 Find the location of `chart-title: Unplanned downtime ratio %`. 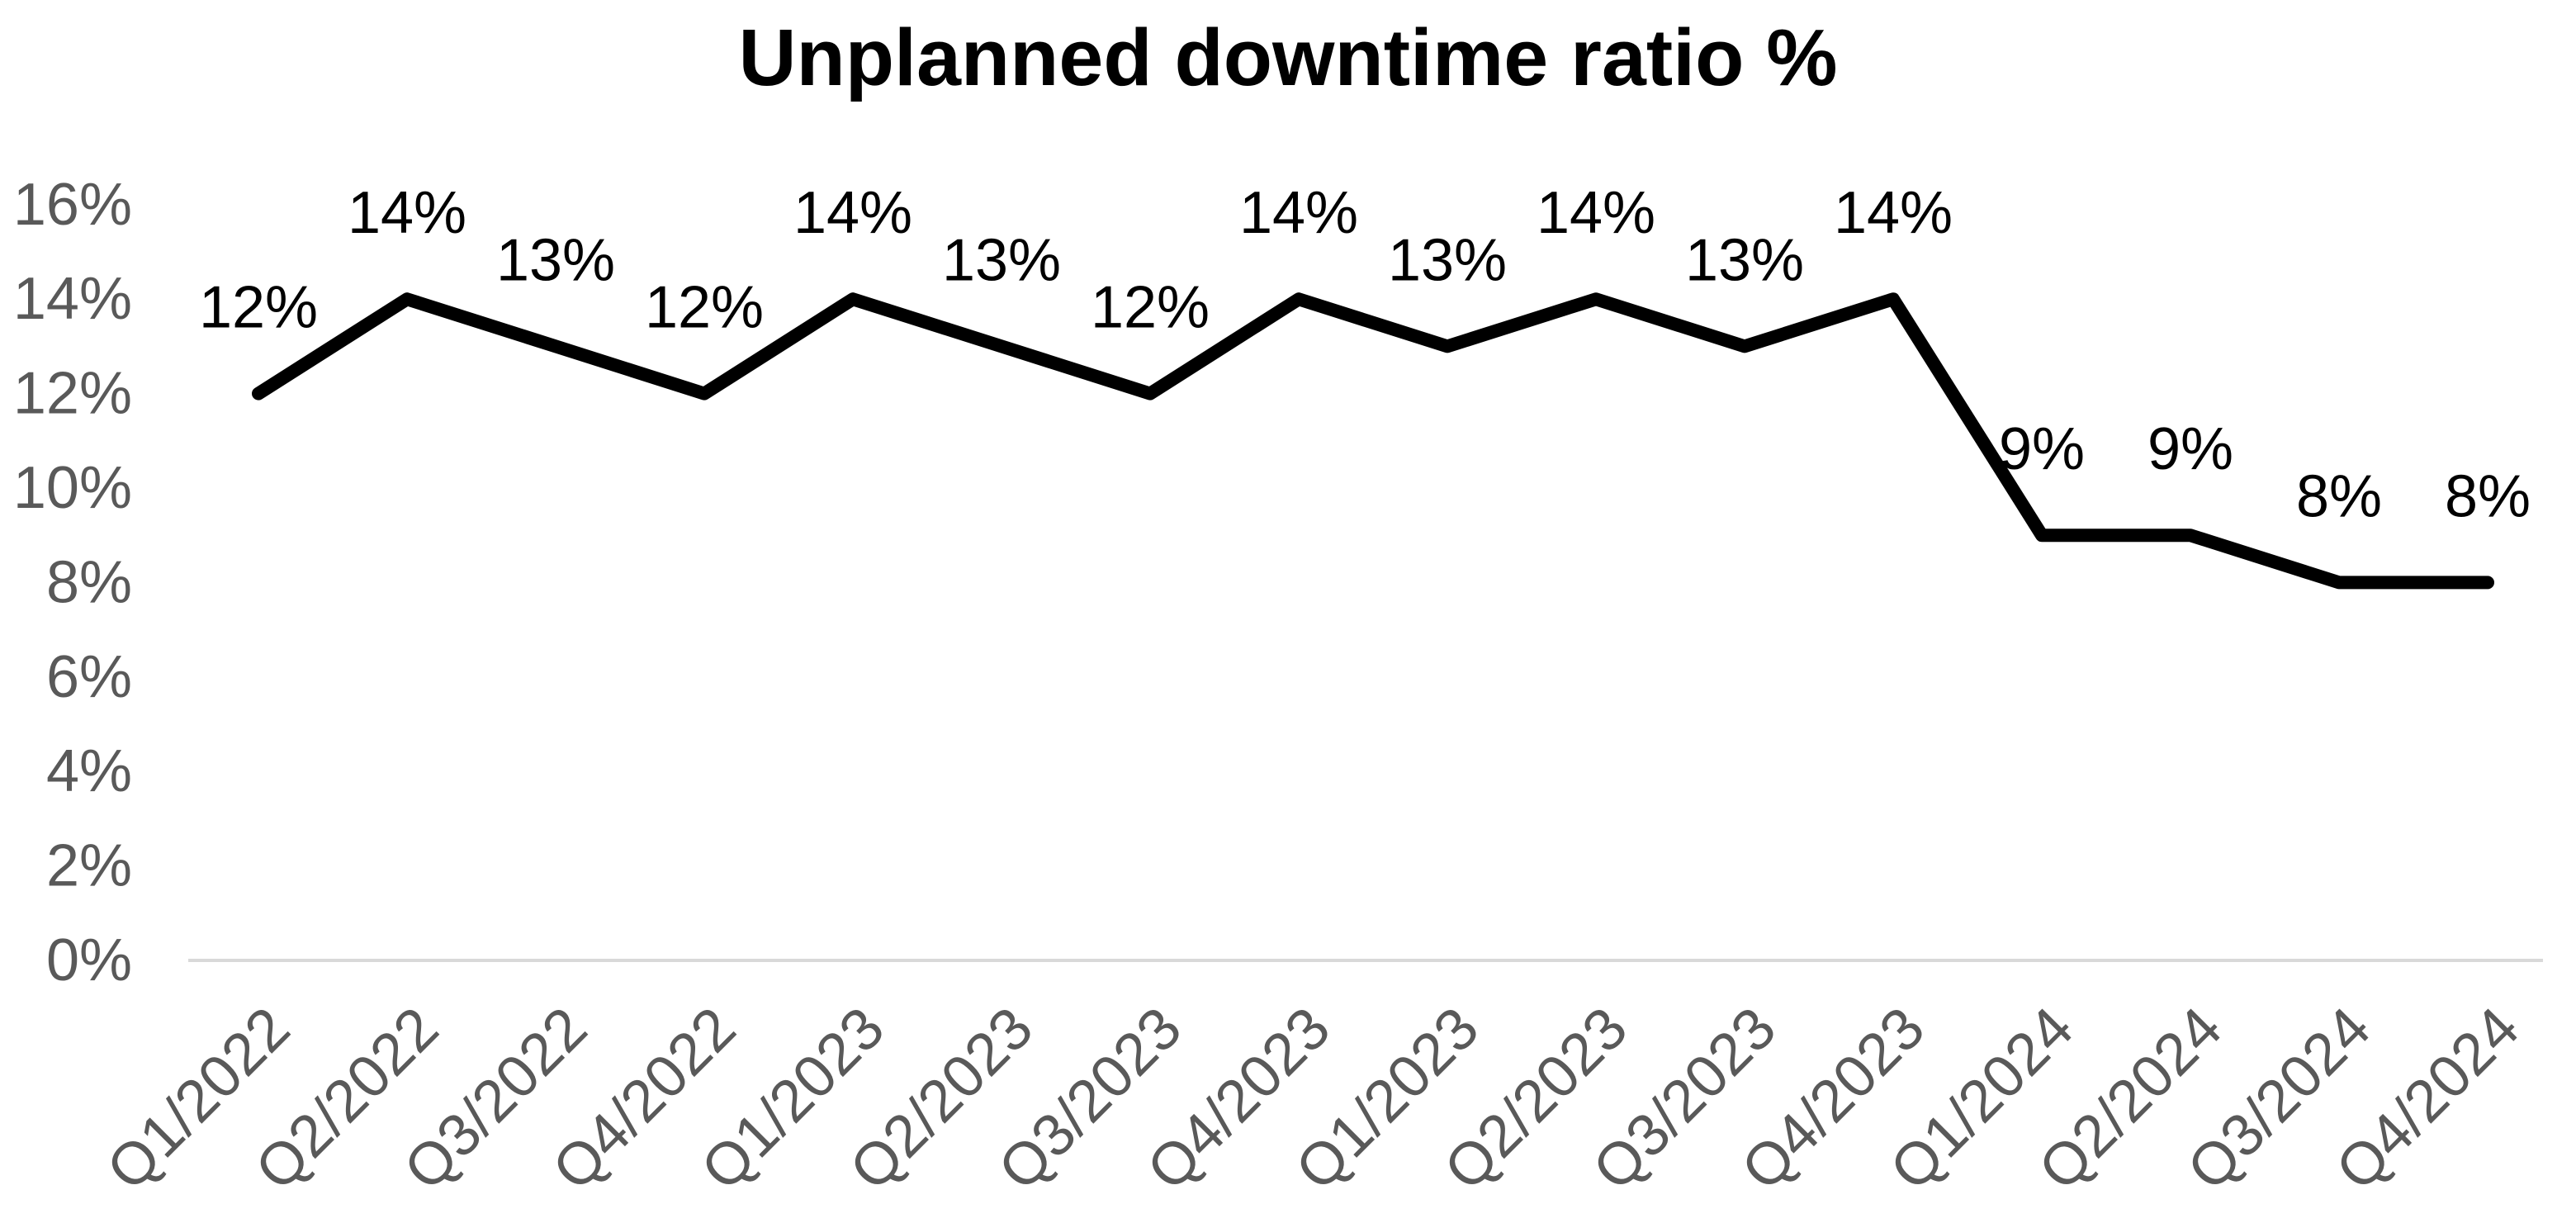

chart-title: Unplanned downtime ratio % is located at coordinates (1288, 57).